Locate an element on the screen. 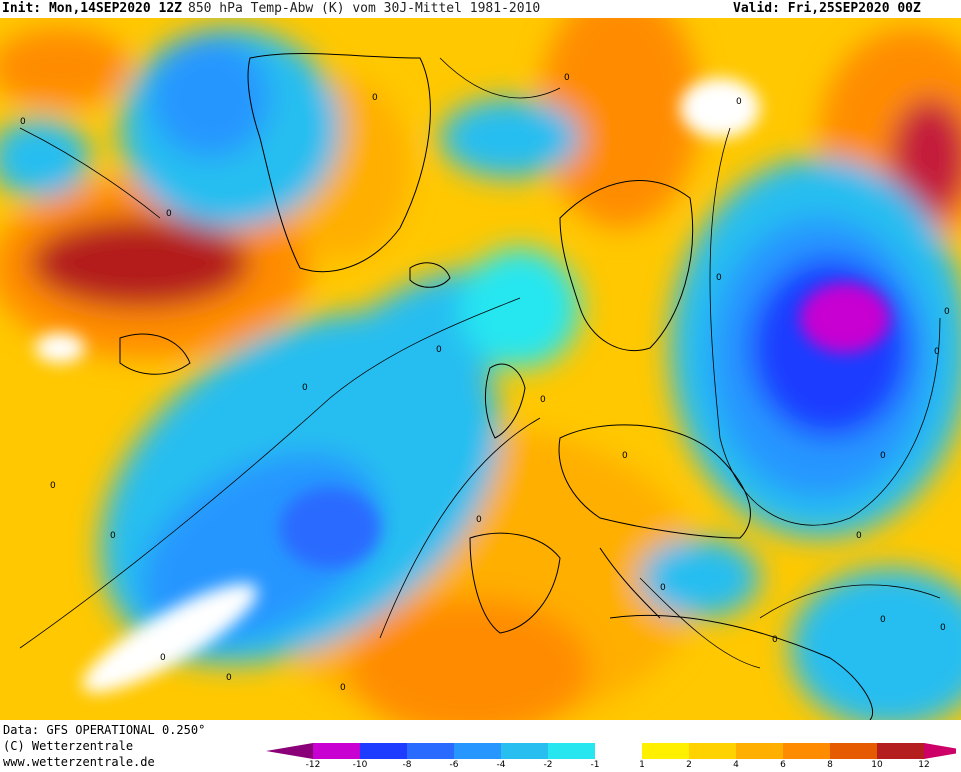 The image size is (961, 772). color-legend: -12 -10 -8 -6 -4 -2 -1 1 2 4 6 8 10 12 is located at coordinates (608, 757).